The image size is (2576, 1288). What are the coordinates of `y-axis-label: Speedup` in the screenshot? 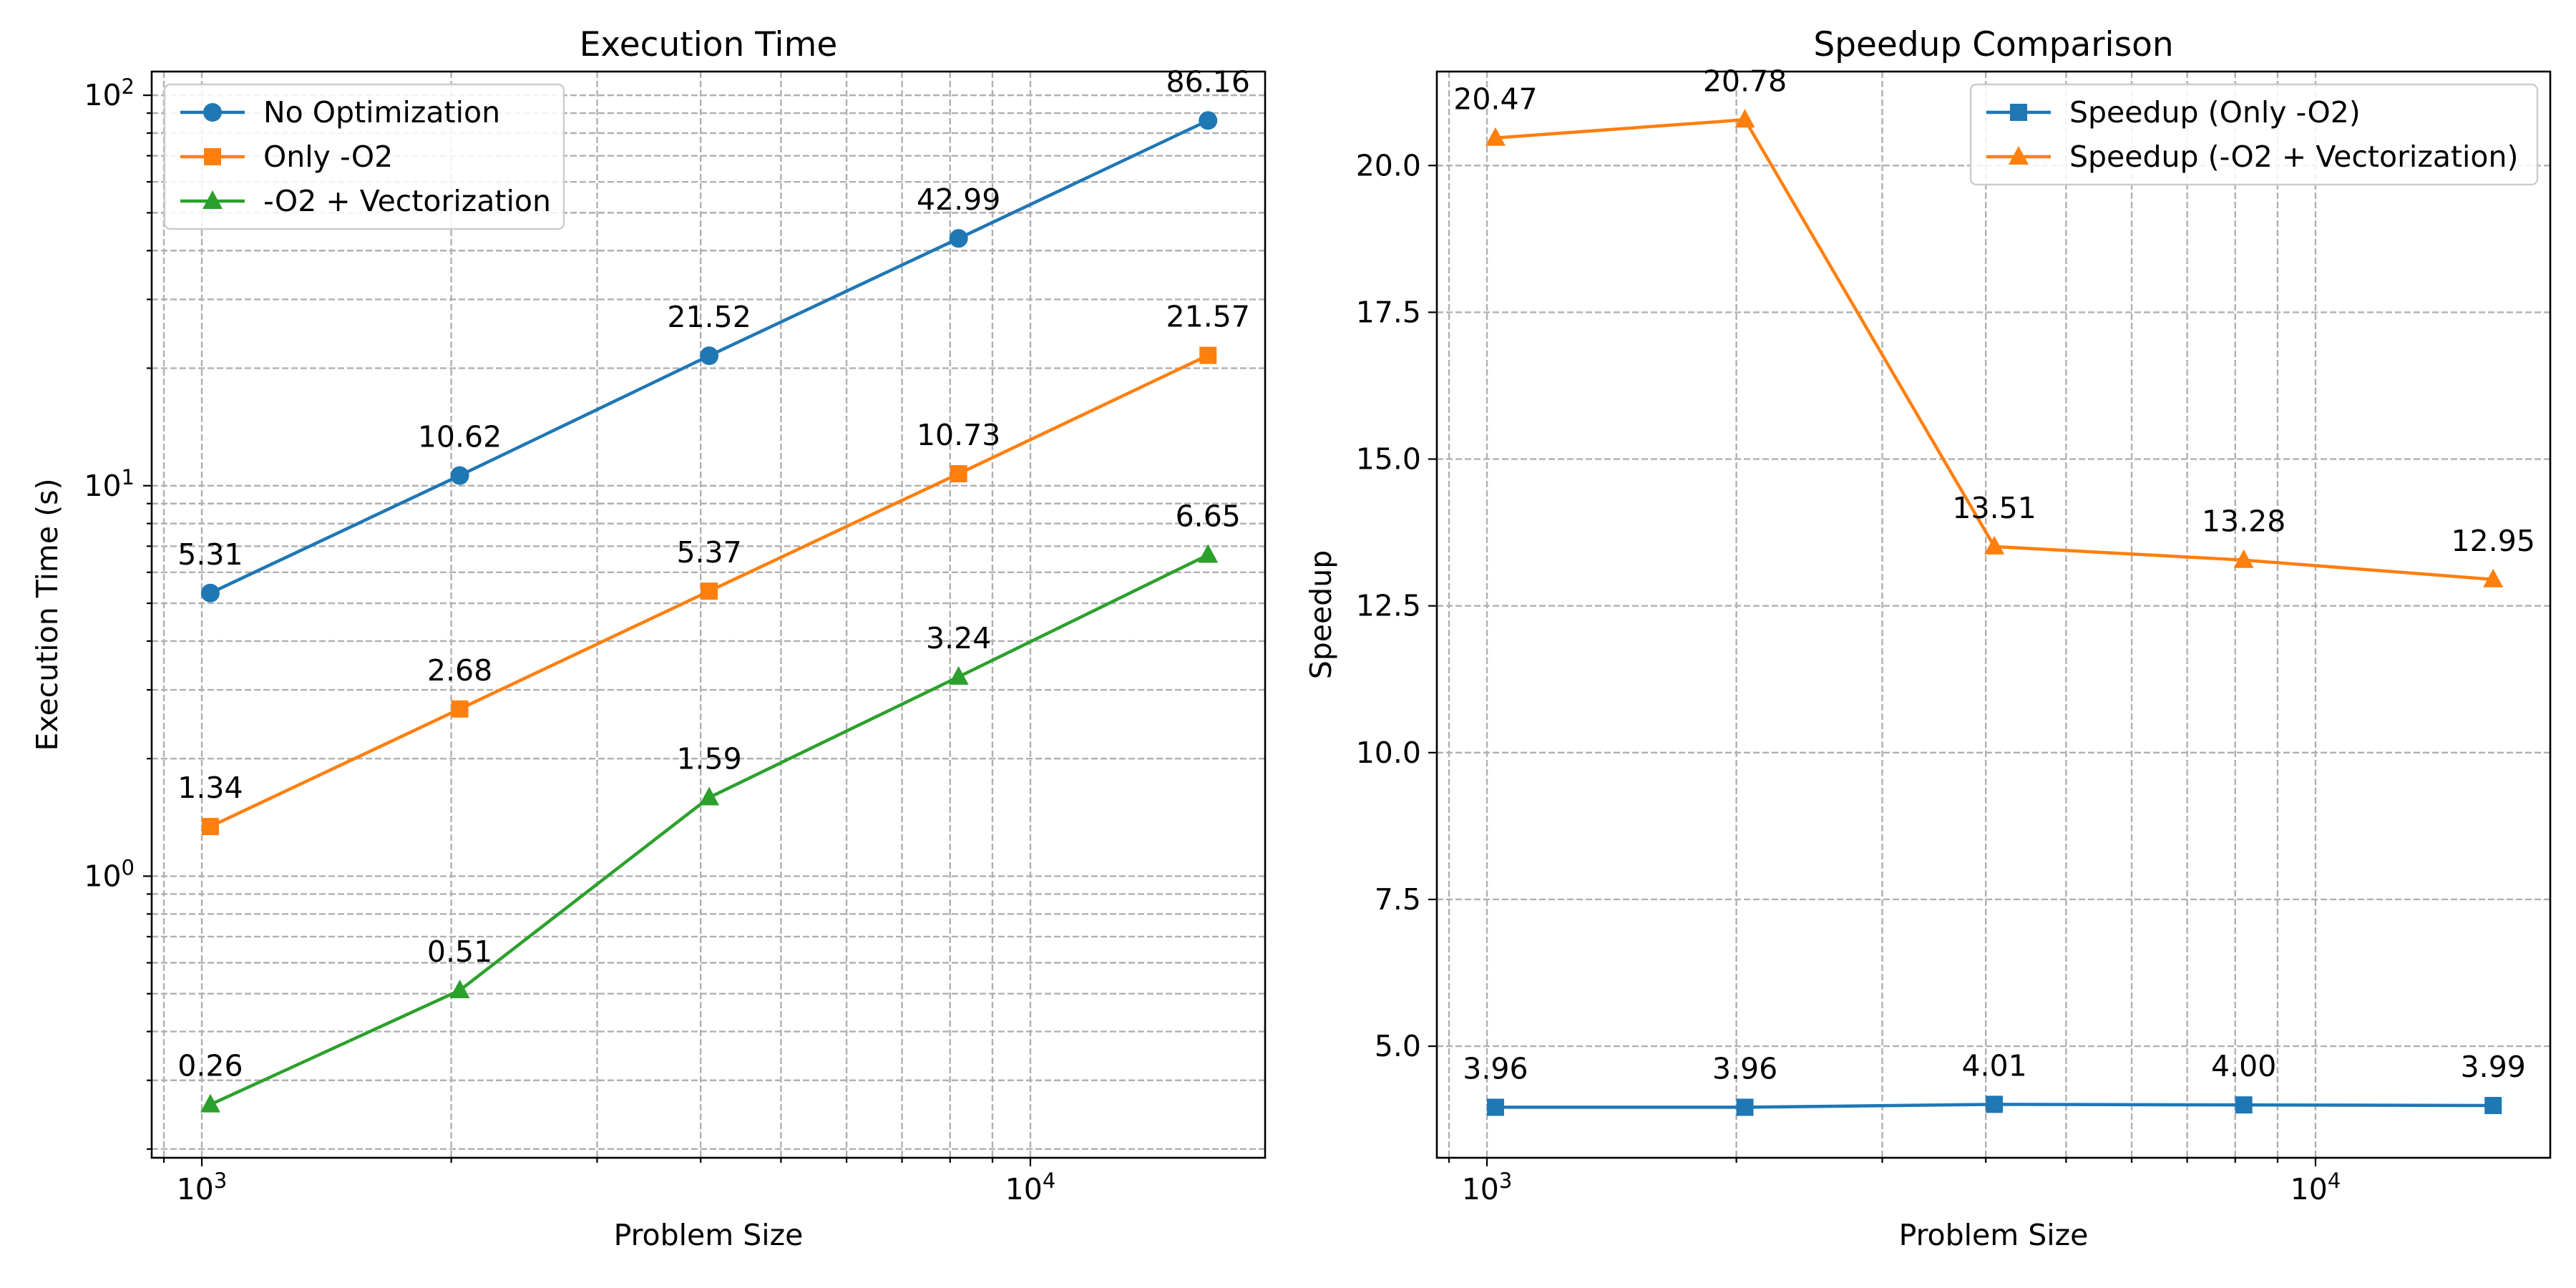 It's located at (1321, 615).